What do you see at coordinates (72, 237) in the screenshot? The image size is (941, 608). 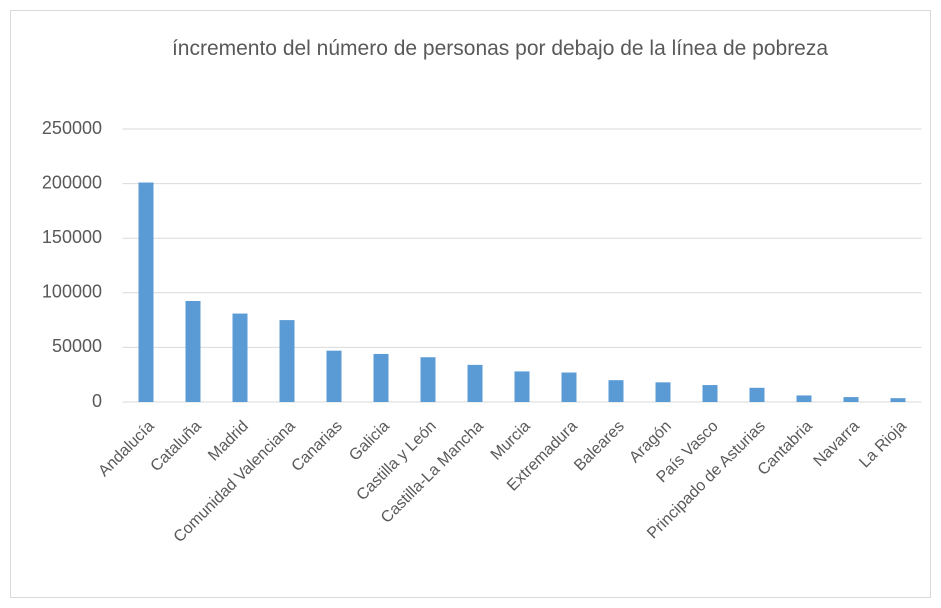 I see `y-tick-label: 150000` at bounding box center [72, 237].